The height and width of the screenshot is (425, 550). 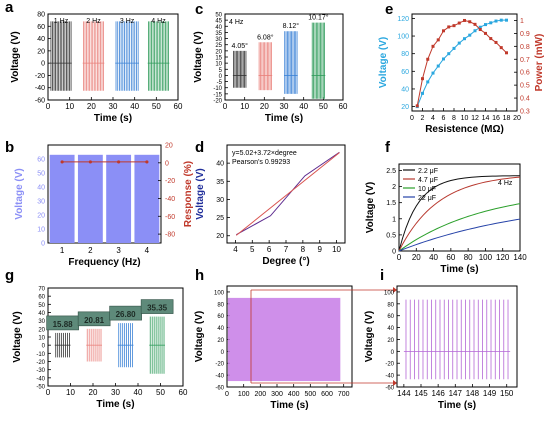 What do you see at coordinates (126, 314) in the screenshot?
I see `multimeter-reading: 26.80` at bounding box center [126, 314].